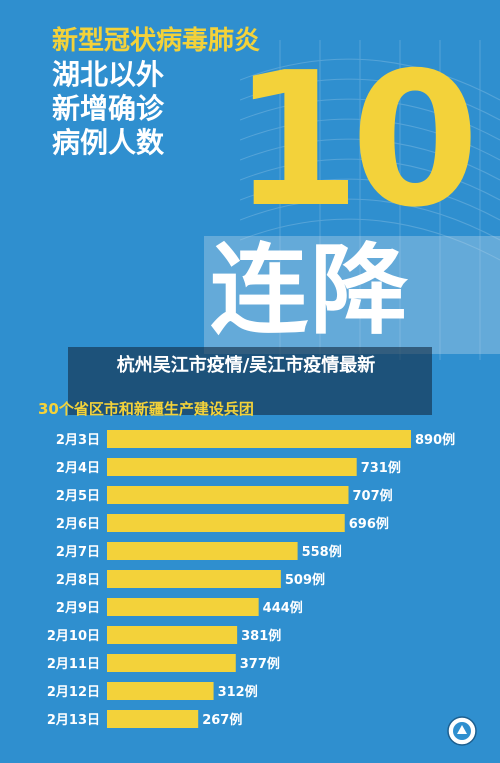  Describe the element at coordinates (78, 524) in the screenshot. I see `category-label: 2月6日` at that location.